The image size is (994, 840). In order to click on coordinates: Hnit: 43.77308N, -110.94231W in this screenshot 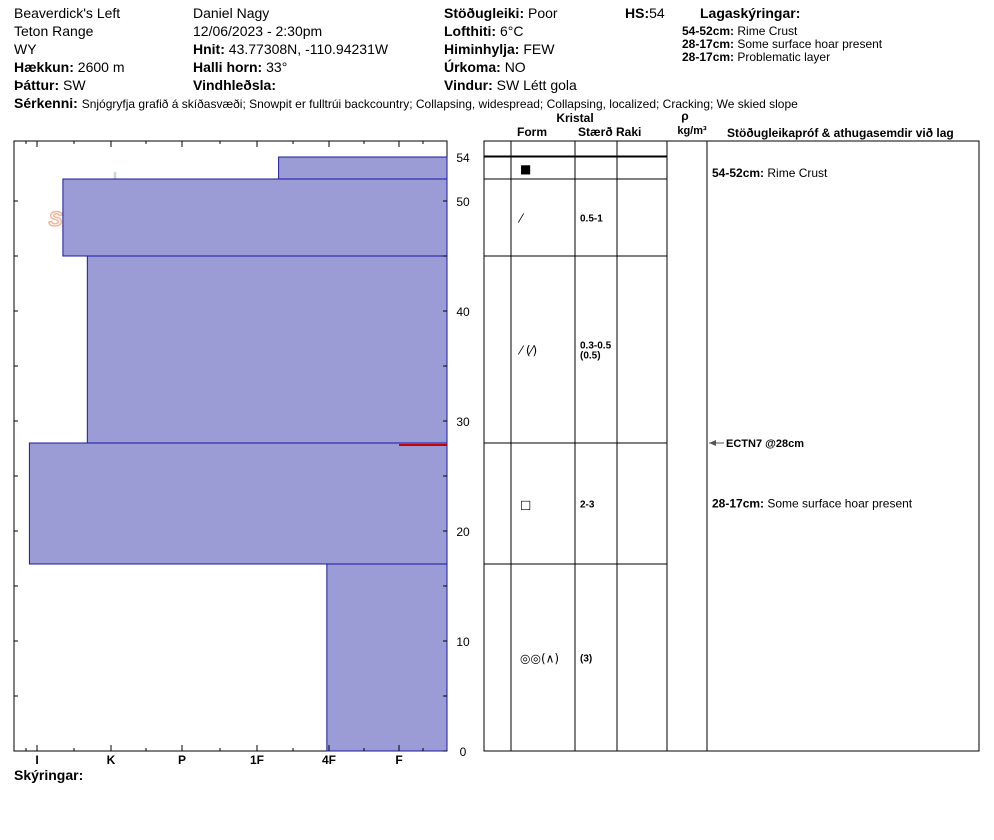, I will do `click(290, 49)`.